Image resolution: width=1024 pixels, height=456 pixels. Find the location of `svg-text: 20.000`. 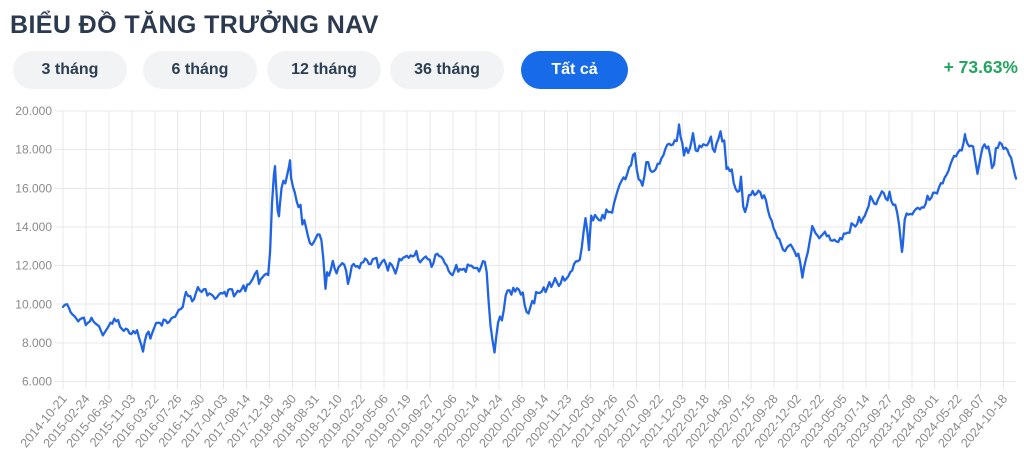

svg-text: 20.000 is located at coordinates (33, 111).